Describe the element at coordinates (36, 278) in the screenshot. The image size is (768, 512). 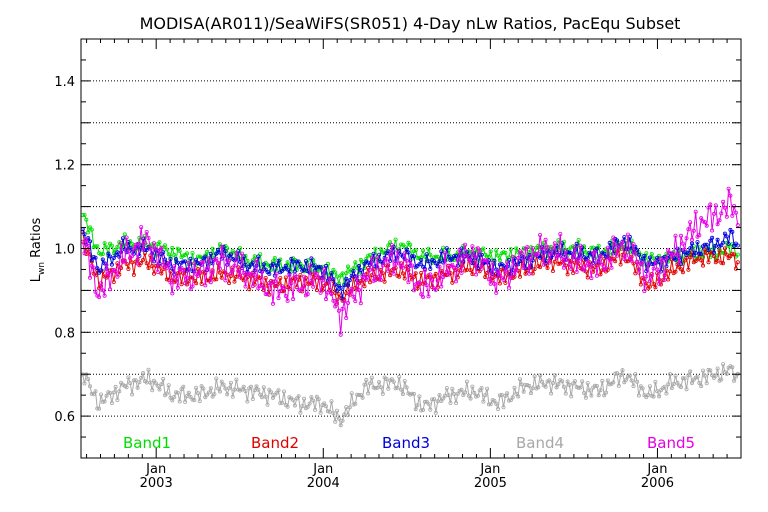
I see `y-axis-label-main: L` at that location.